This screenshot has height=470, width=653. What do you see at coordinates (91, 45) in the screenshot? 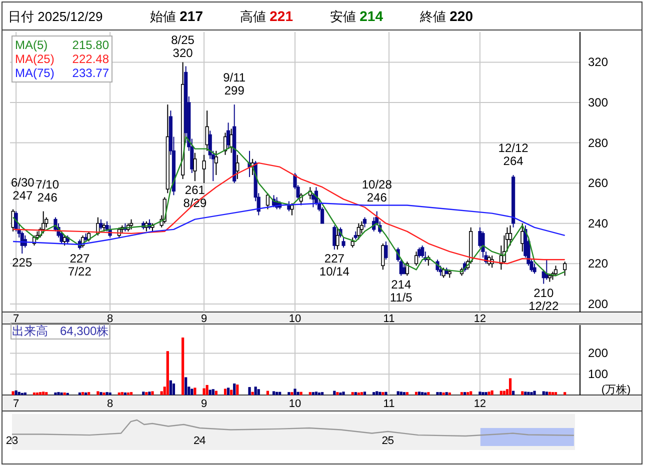
I see `annotation: 215.80` at bounding box center [91, 45].